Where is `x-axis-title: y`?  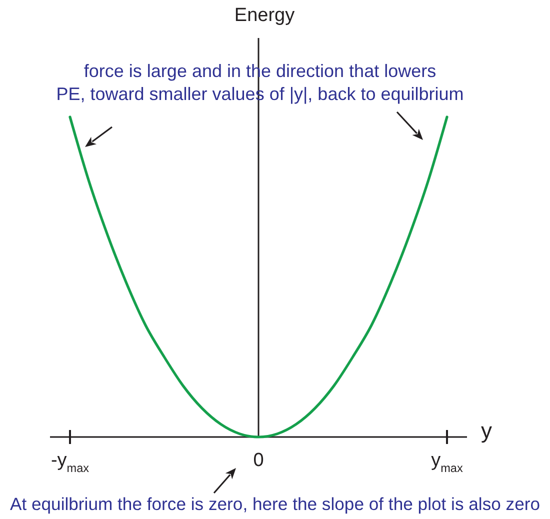
x-axis-title: y is located at coordinates (486, 430).